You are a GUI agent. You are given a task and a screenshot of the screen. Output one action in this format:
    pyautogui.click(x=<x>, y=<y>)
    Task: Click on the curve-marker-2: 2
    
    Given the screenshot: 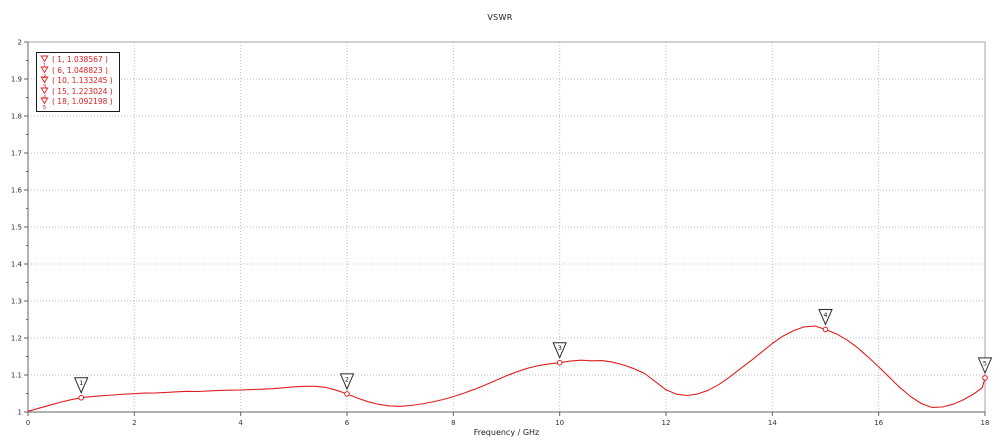 What is the action you would take?
    pyautogui.click(x=347, y=385)
    